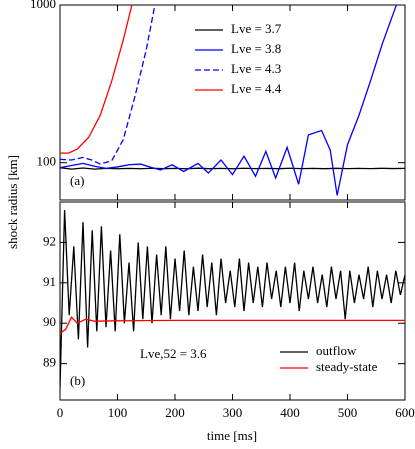  What do you see at coordinates (256, 68) in the screenshot?
I see `legend-label: Lve = 4.3` at bounding box center [256, 68].